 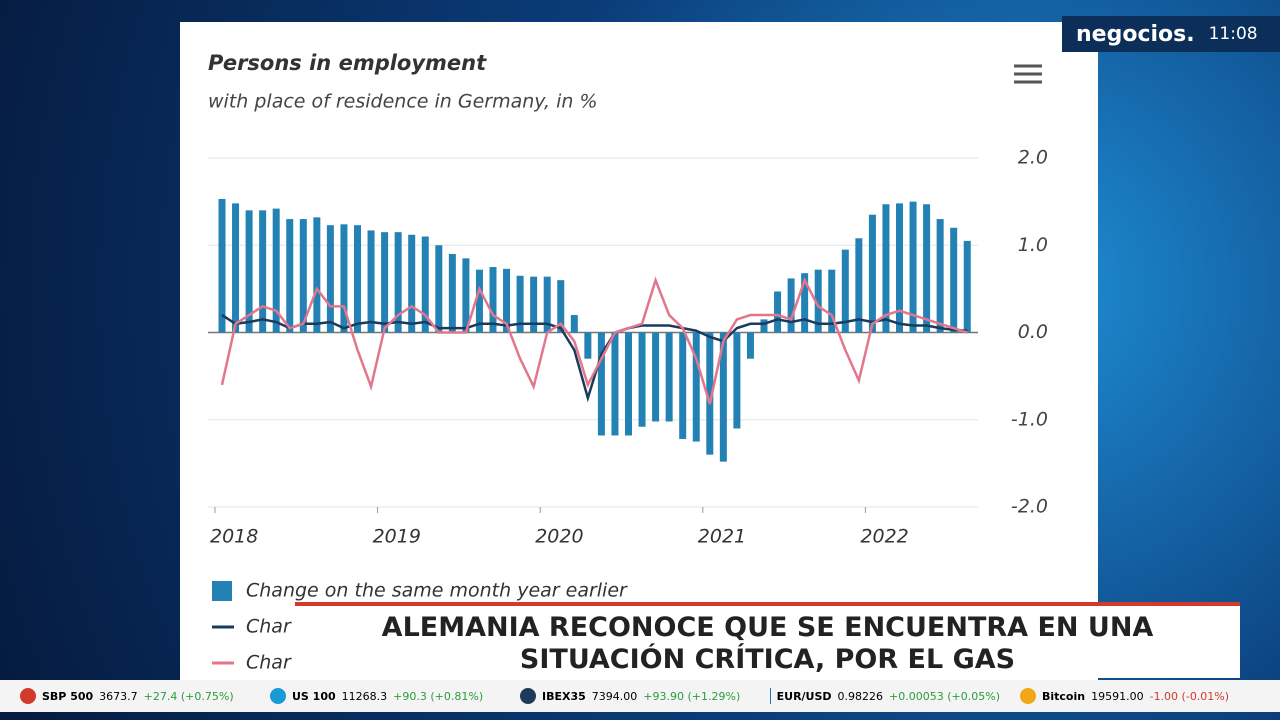 What do you see at coordinates (188, 696) in the screenshot?
I see `ticker-change: +27.4 (+0.75%)` at bounding box center [188, 696].